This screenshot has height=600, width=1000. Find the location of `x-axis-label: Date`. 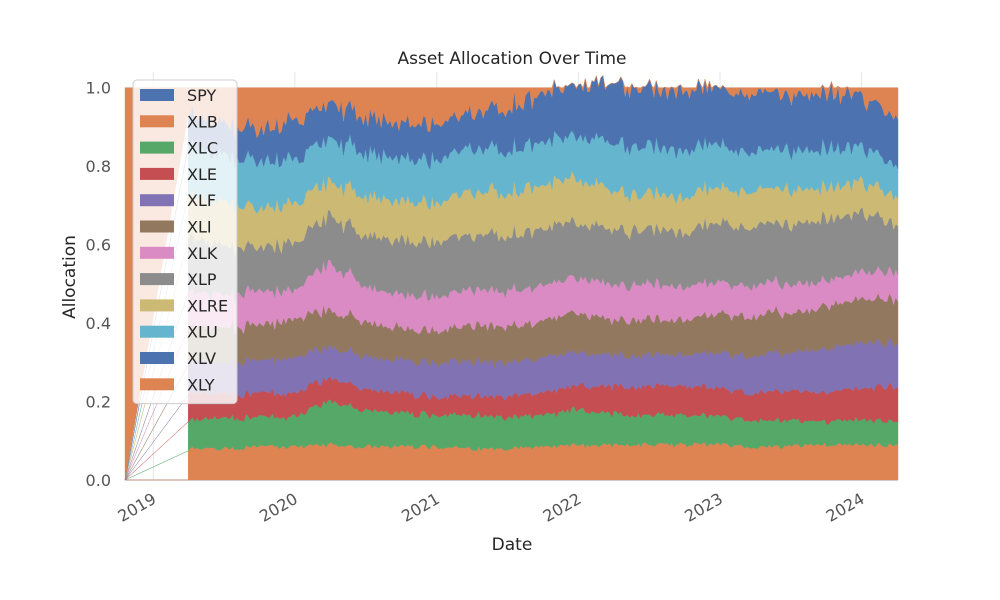

x-axis-label: Date is located at coordinates (512, 545).